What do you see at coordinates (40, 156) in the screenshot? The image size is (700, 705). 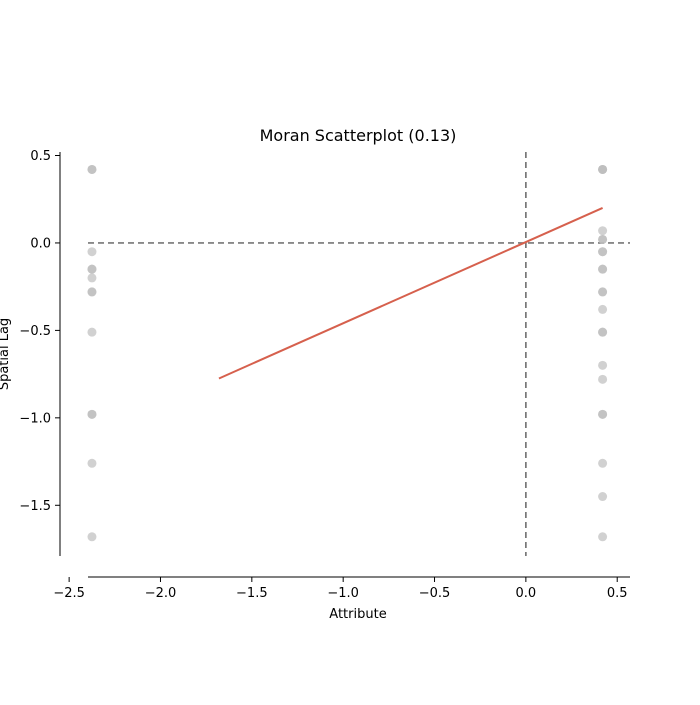 I see `y-tick-label: 0.5` at bounding box center [40, 156].